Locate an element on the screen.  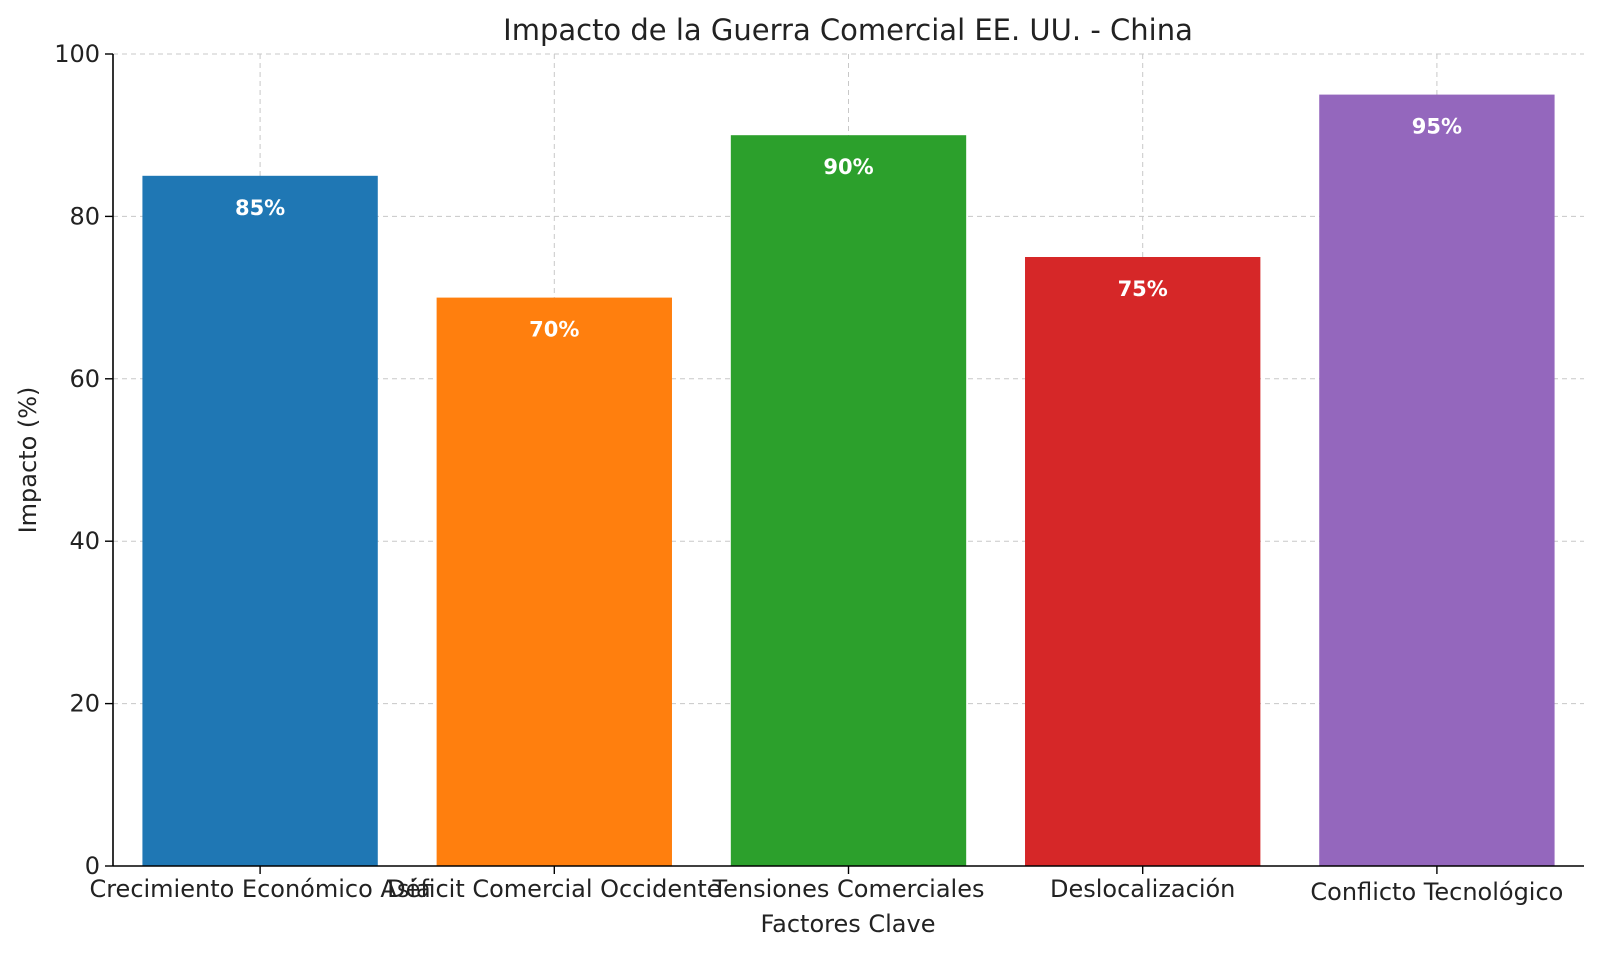
bar-data-label: 75% is located at coordinates (1143, 289).